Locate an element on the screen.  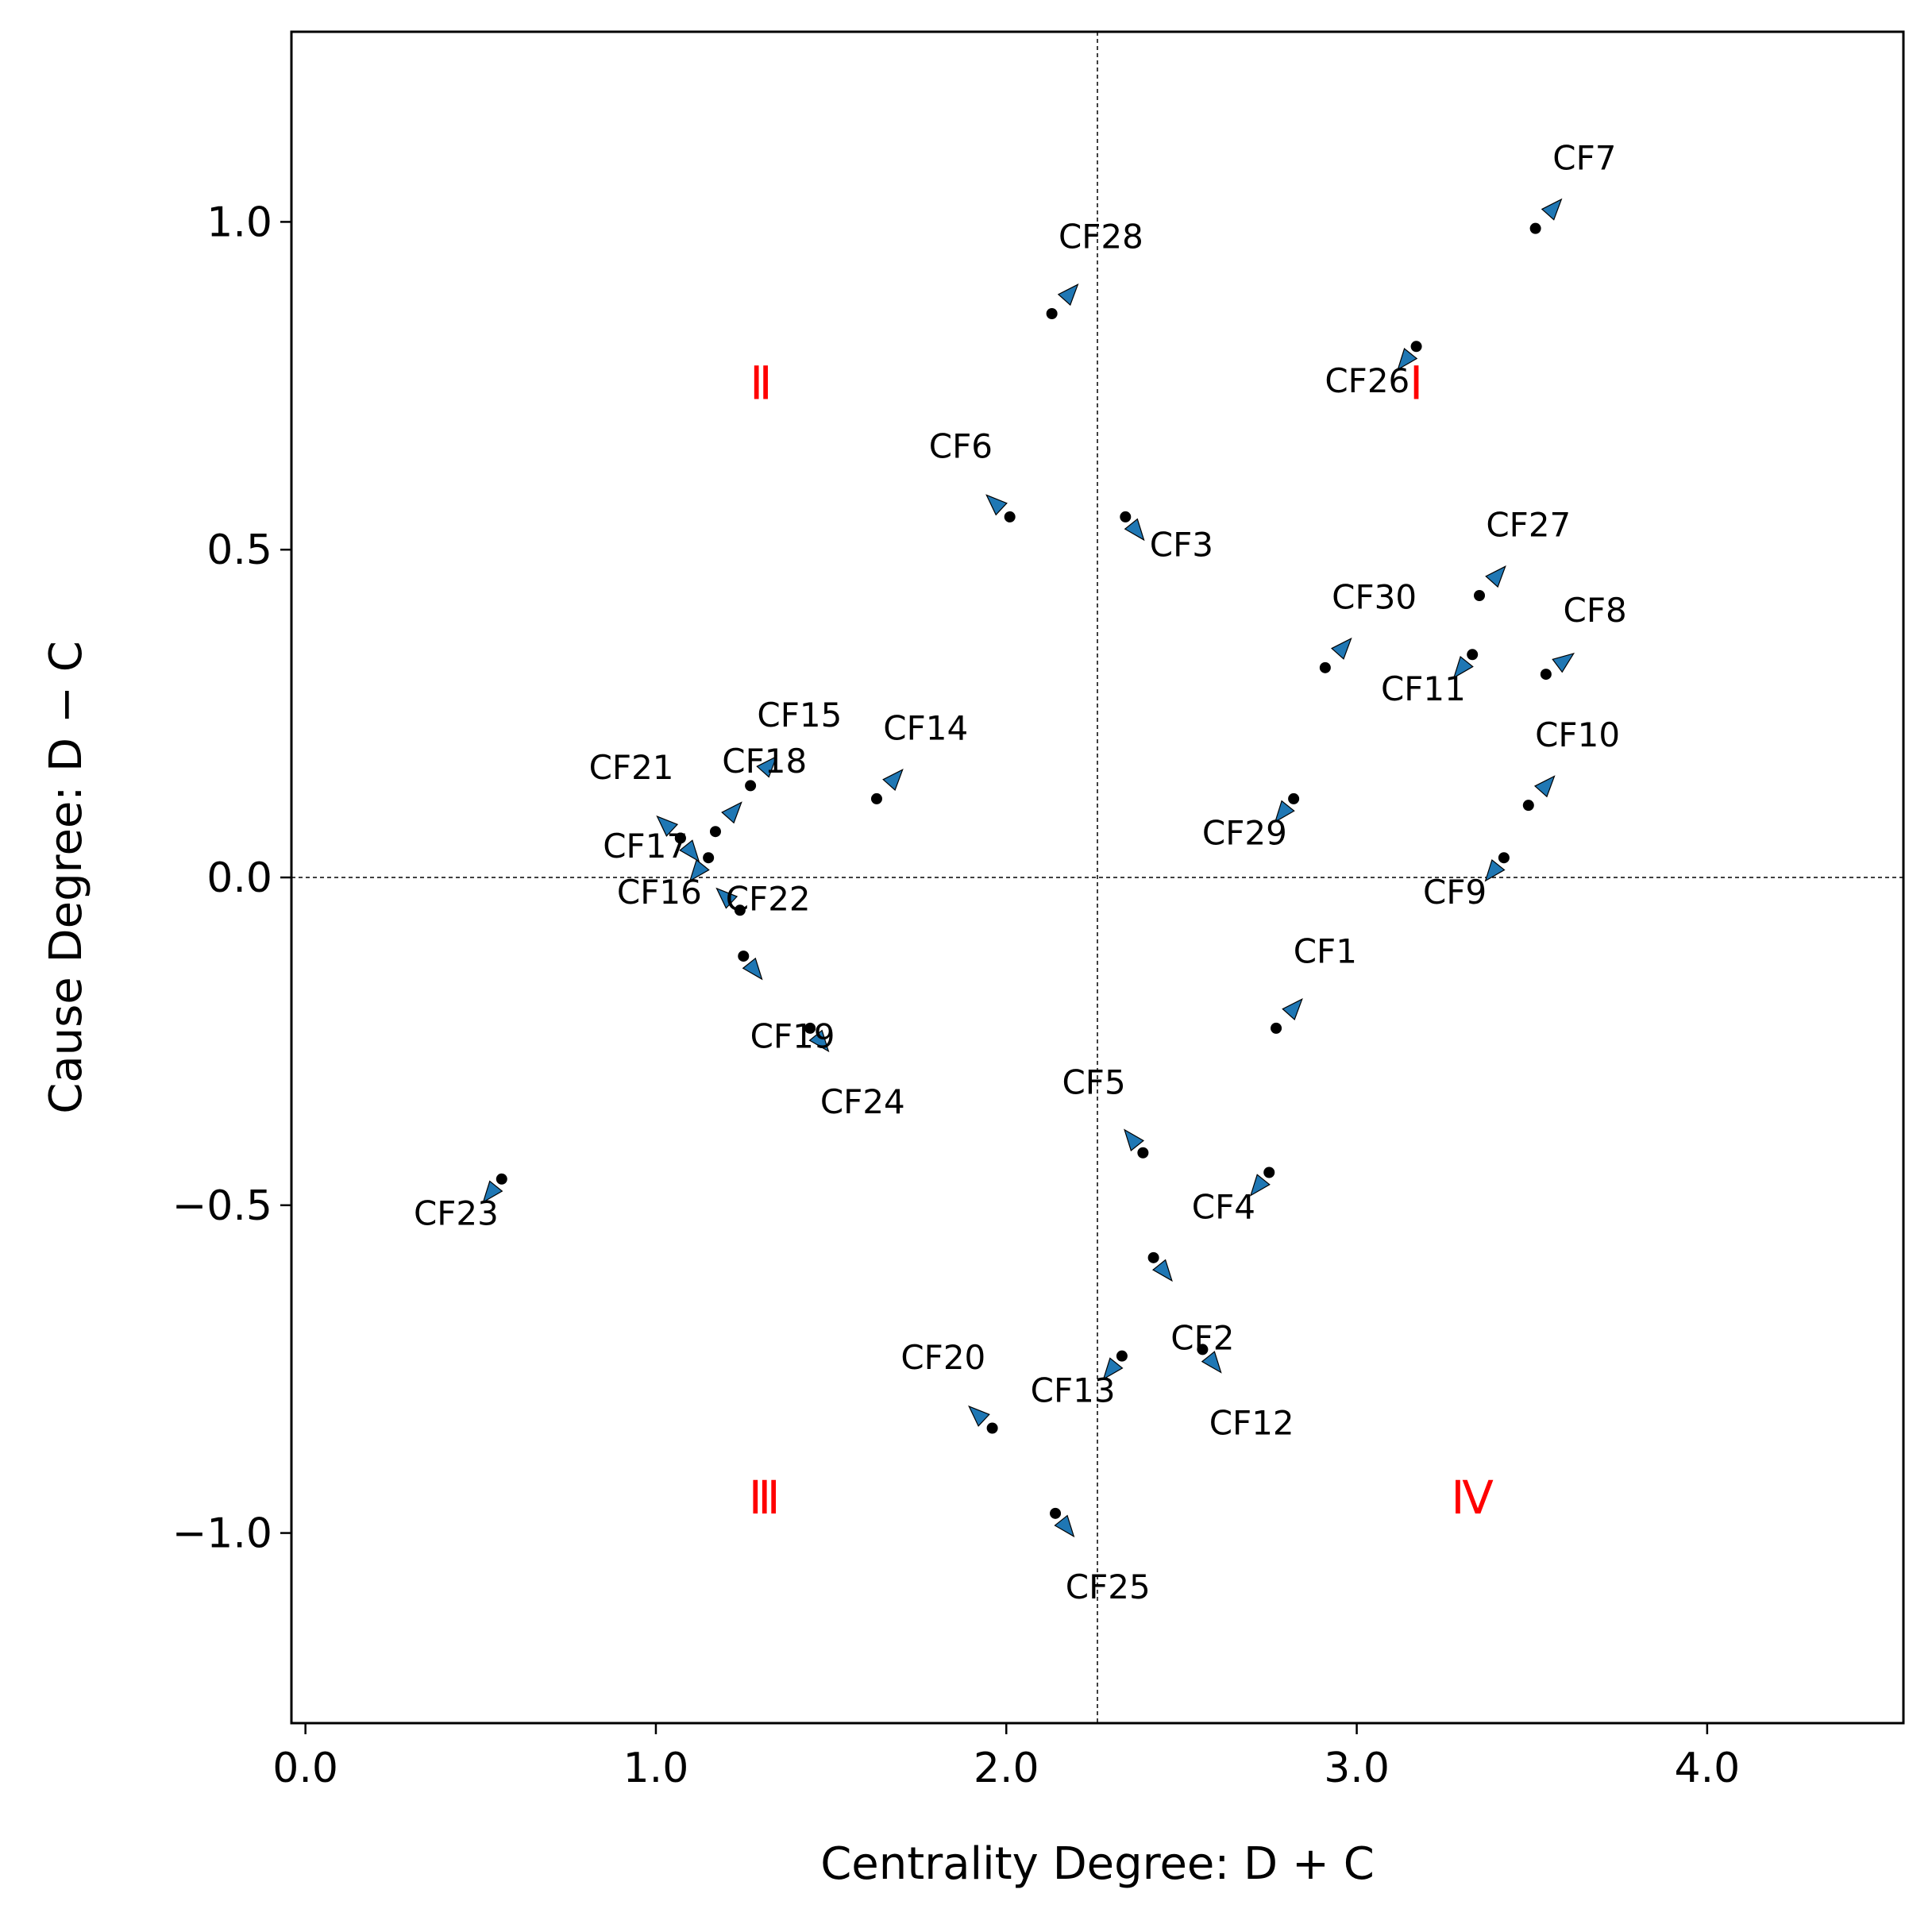
point-label: CF8 is located at coordinates (1595, 610).